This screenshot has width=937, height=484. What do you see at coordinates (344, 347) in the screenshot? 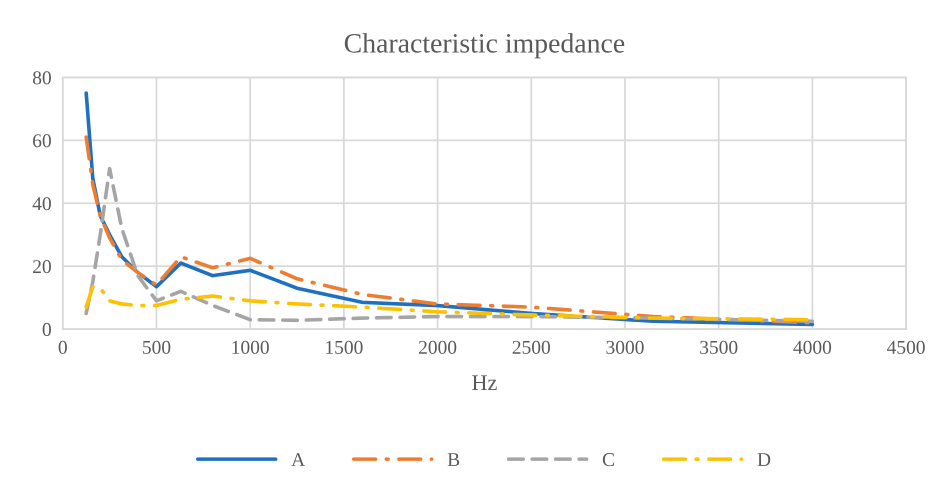
I see `x-tick-label: 1500` at bounding box center [344, 347].